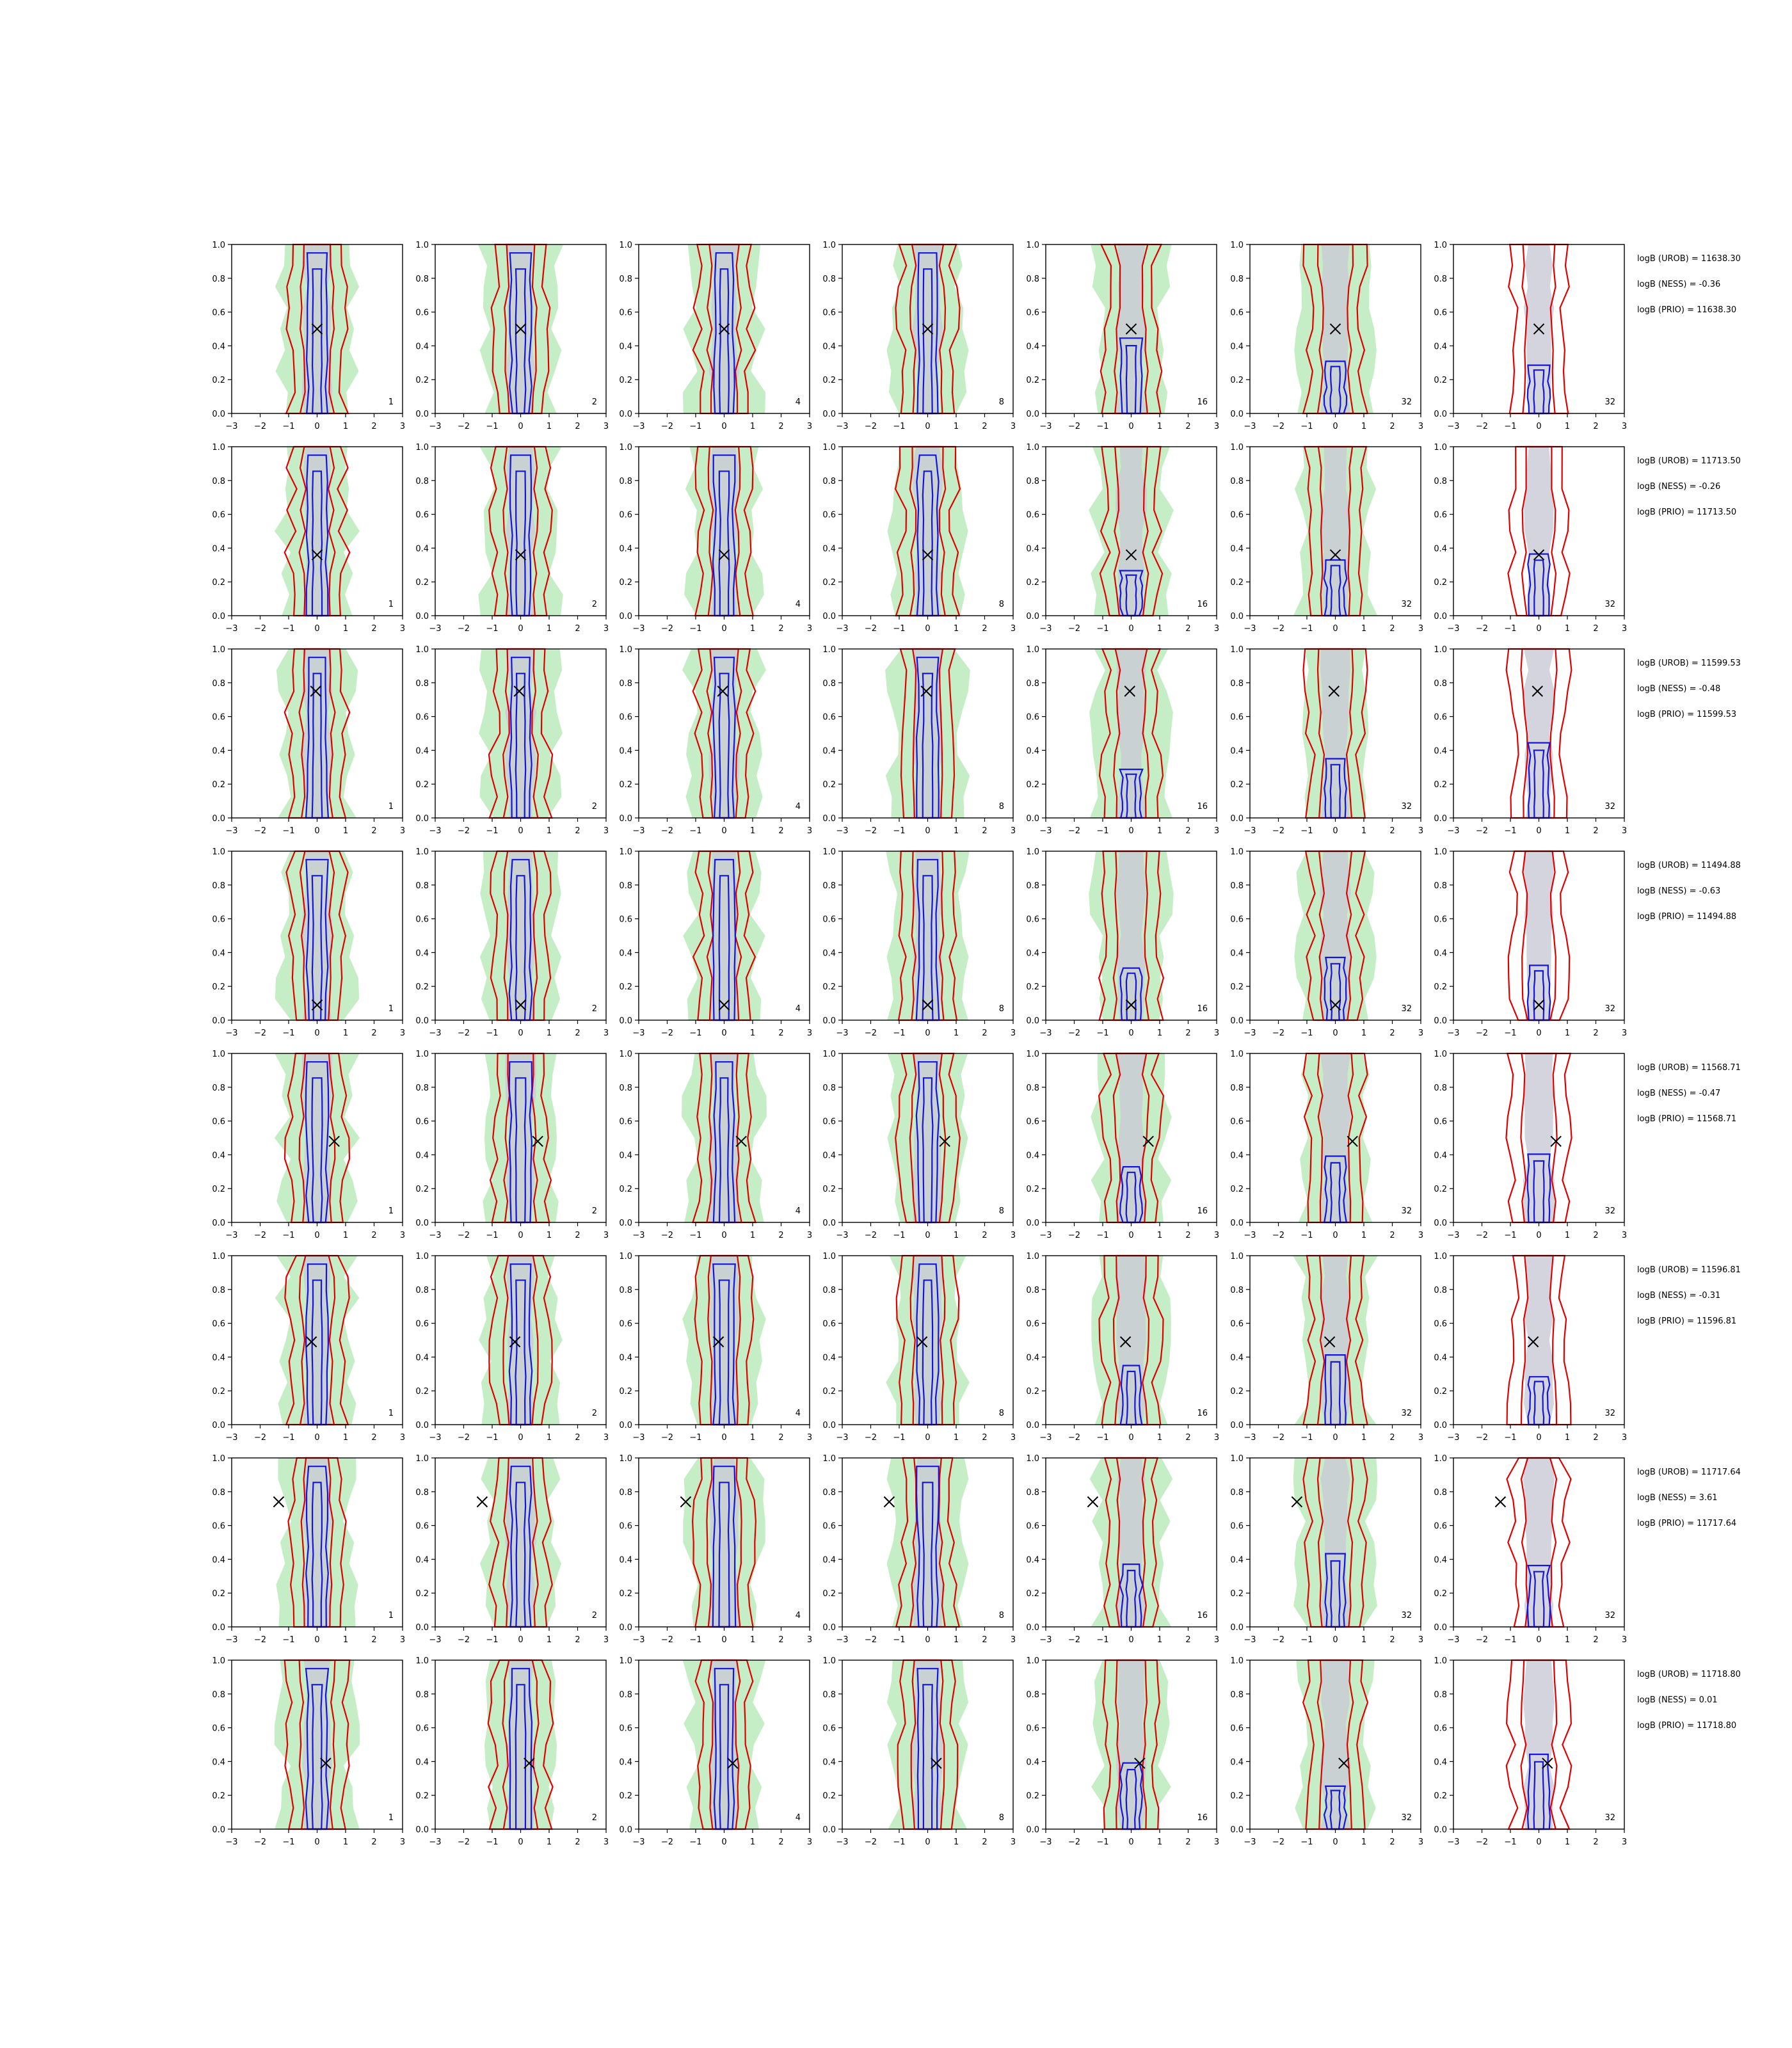  What do you see at coordinates (512, 740) in the screenshot?
I see `panel-r3-c2: −3 −2 −1 0 1 2 3 0.0 0.2 0.4 0.6 0.8 1.0 2` at bounding box center [512, 740].